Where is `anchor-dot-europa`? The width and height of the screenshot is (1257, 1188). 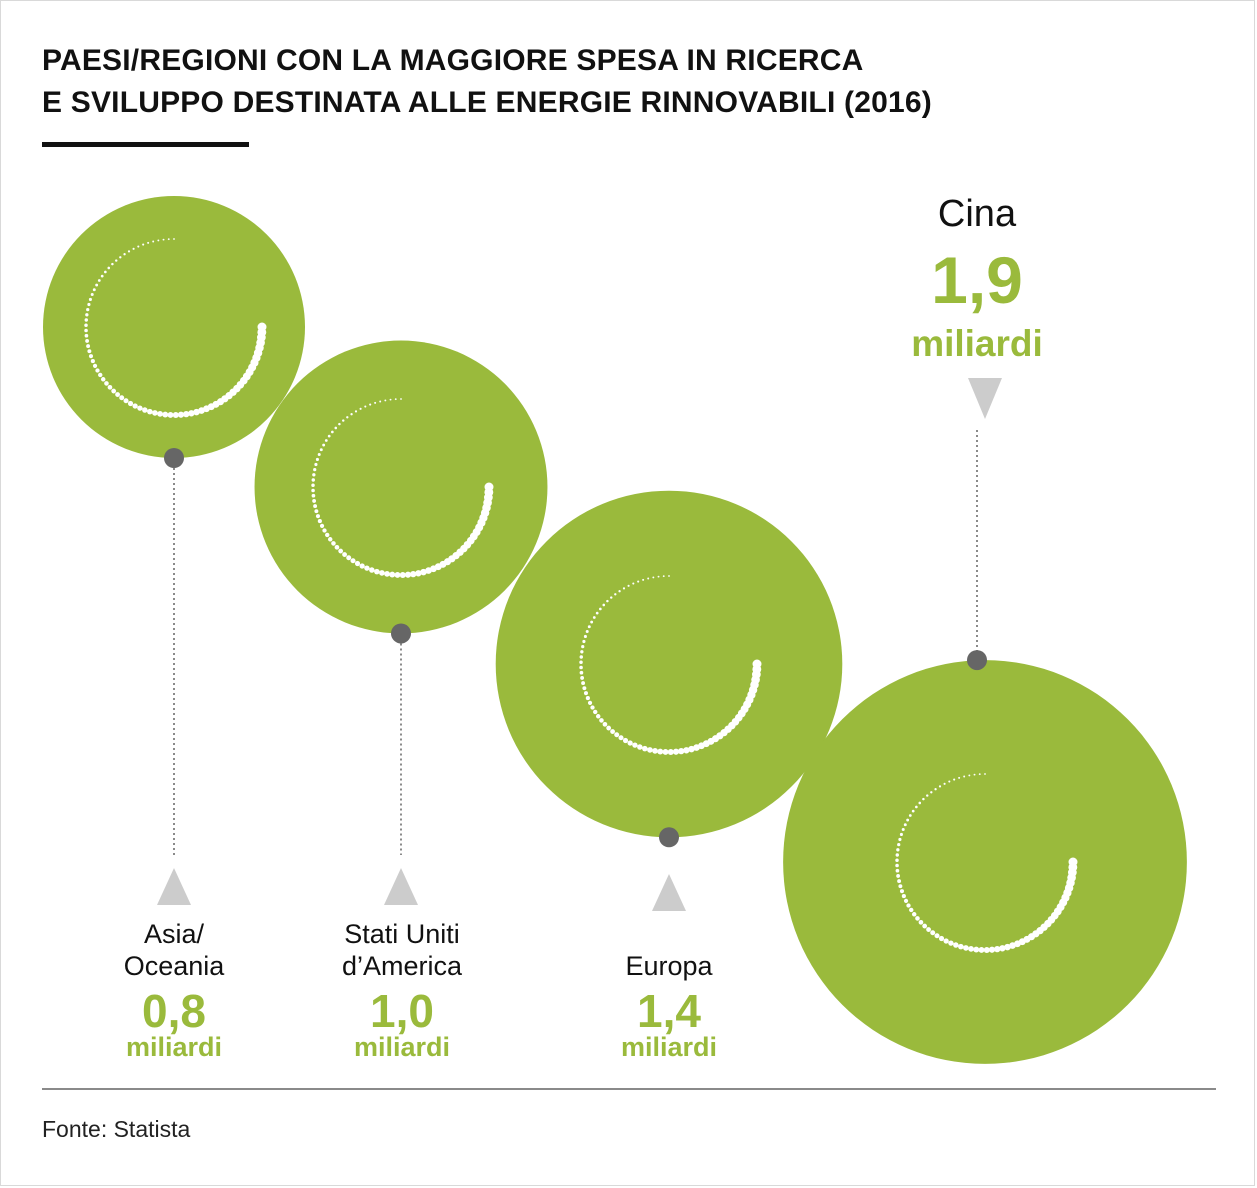 anchor-dot-europa is located at coordinates (669, 837).